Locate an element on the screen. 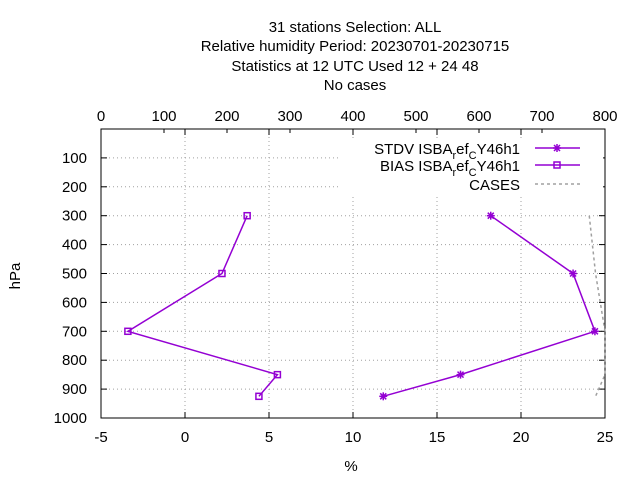 Image resolution: width=640 pixels, height=480 pixels. x2-tick-label: 500 is located at coordinates (415, 116).